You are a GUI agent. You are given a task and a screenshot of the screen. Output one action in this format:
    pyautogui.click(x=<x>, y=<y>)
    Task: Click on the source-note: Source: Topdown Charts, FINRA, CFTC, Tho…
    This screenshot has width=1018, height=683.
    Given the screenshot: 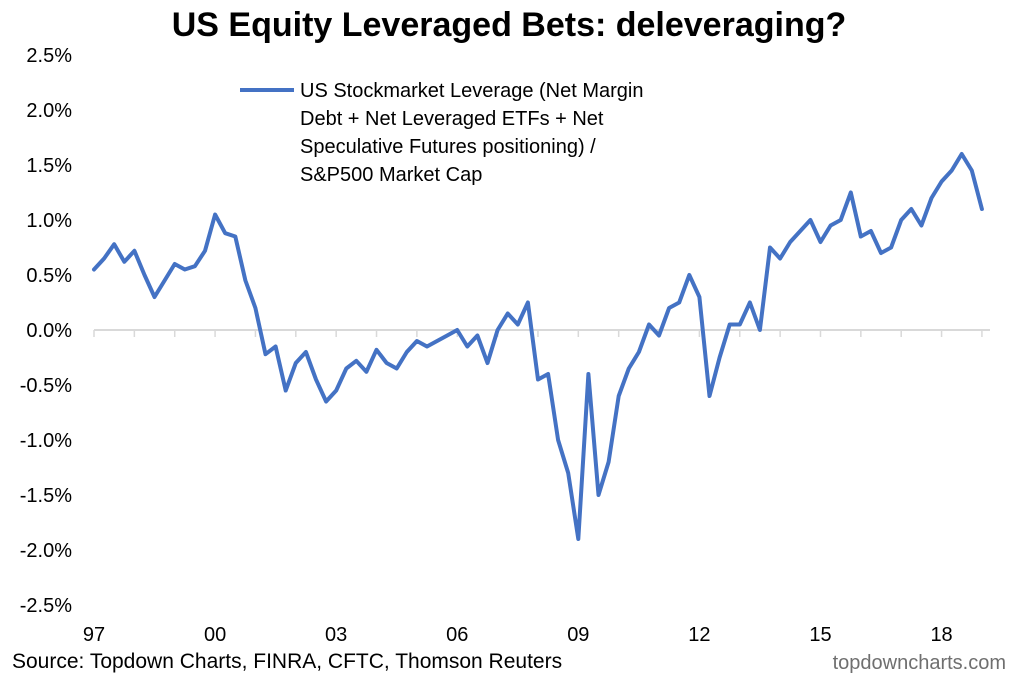 What is the action you would take?
    pyautogui.click(x=287, y=661)
    